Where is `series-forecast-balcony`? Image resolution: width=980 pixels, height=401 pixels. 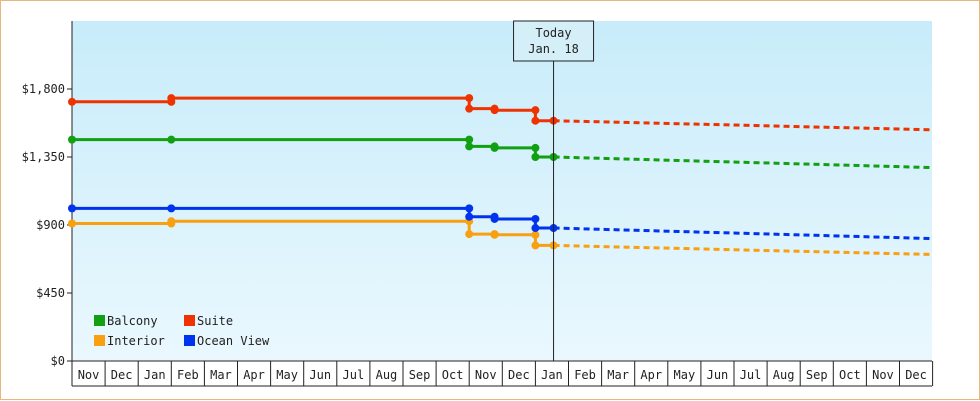 series-forecast-balcony is located at coordinates (743, 162).